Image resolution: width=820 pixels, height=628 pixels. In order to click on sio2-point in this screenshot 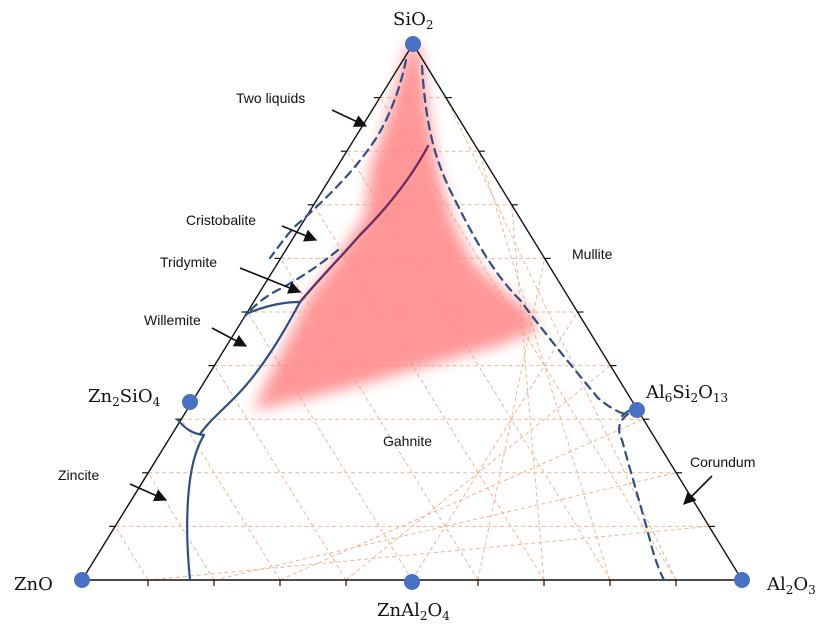, I will do `click(413, 44)`.